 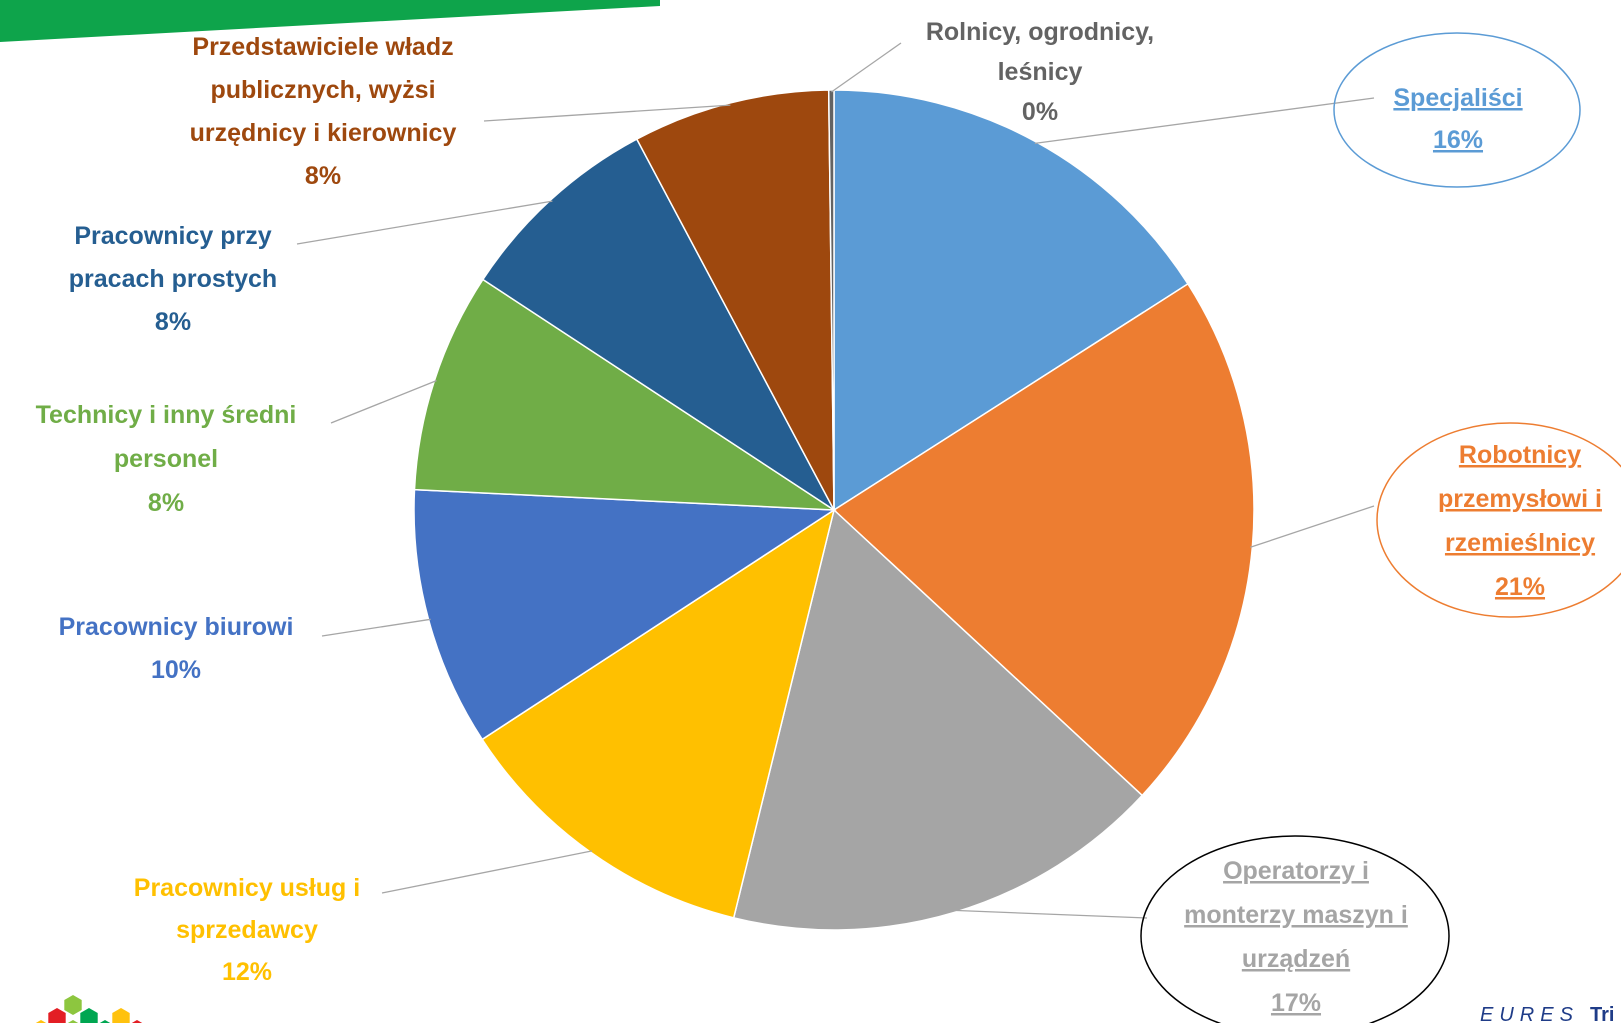 What do you see at coordinates (1529, 1013) in the screenshot?
I see `brand-text: EURES` at bounding box center [1529, 1013].